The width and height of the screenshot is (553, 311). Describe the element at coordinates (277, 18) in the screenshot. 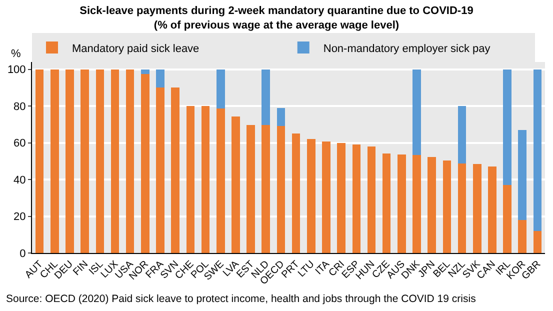

I see `chart-title: Sick-leave payments during 2-week mandatory quarantine due to COVID-19 (% of previous wage at the average wage level)` at that location.